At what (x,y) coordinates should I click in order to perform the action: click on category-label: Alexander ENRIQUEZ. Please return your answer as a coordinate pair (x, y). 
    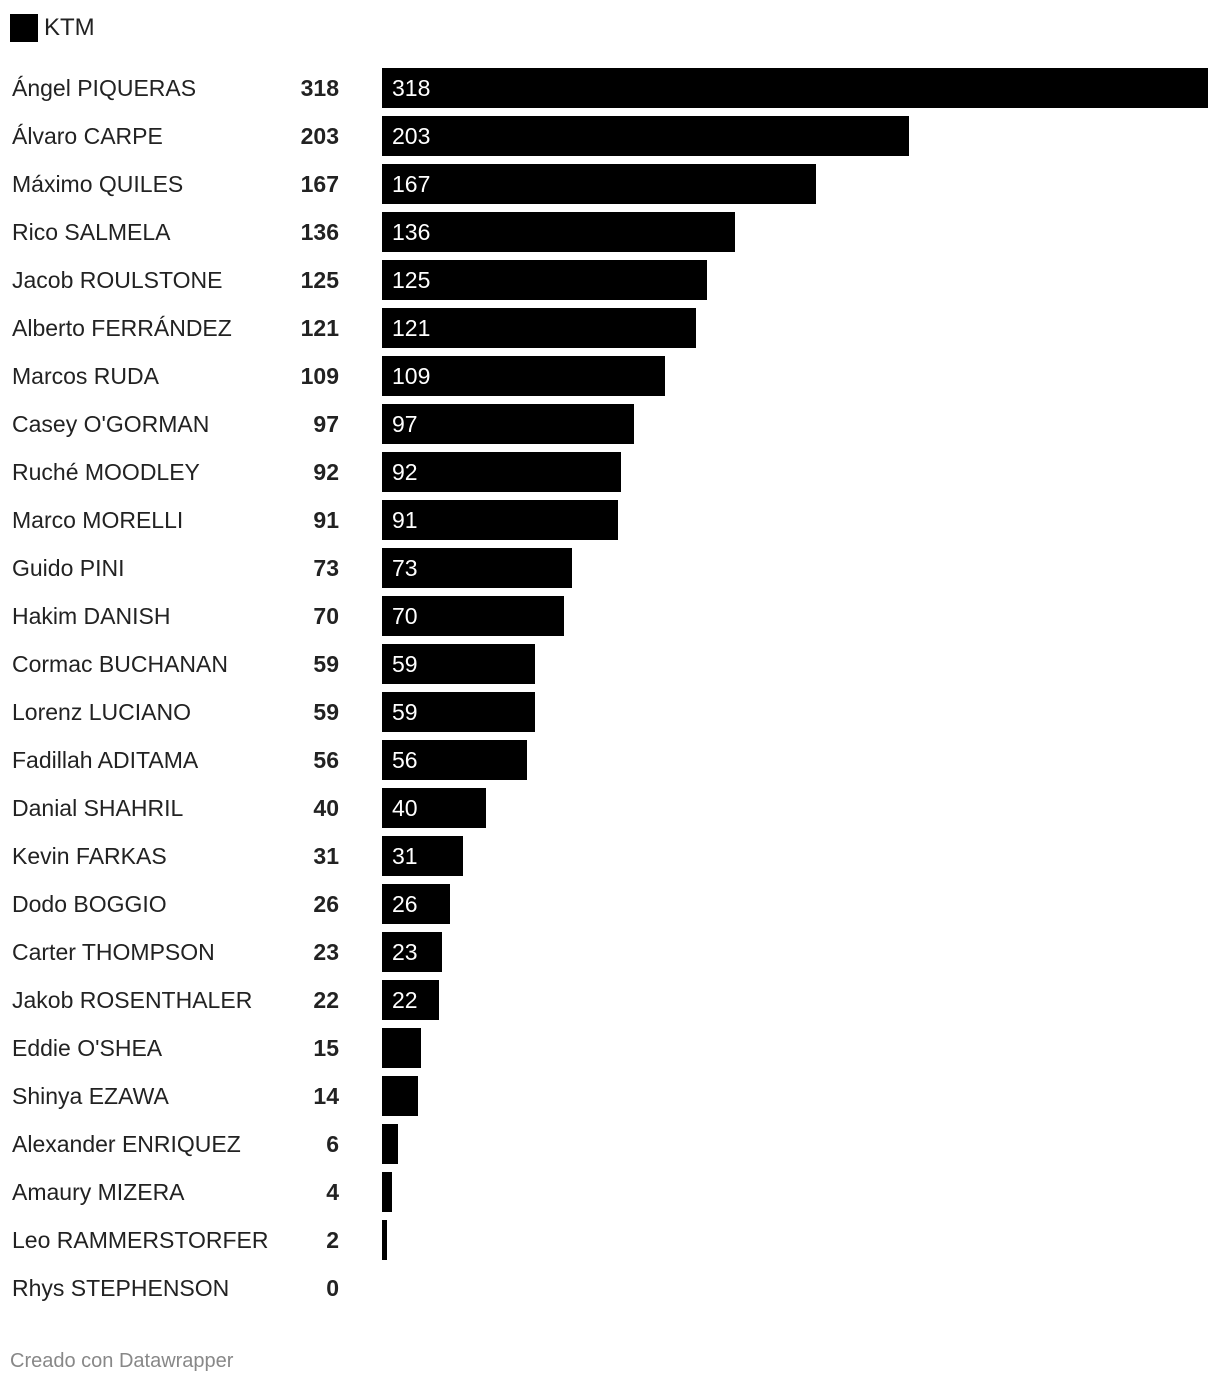
    Looking at the image, I should click on (126, 1144).